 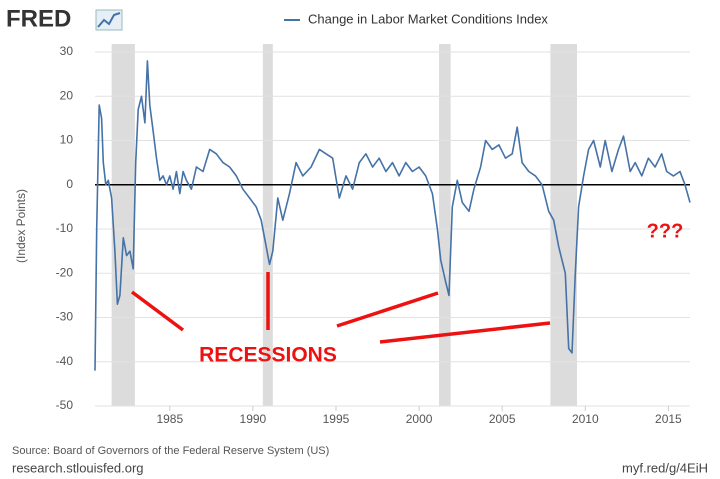 I want to click on y-tick-label: -50, so click(x=65, y=405).